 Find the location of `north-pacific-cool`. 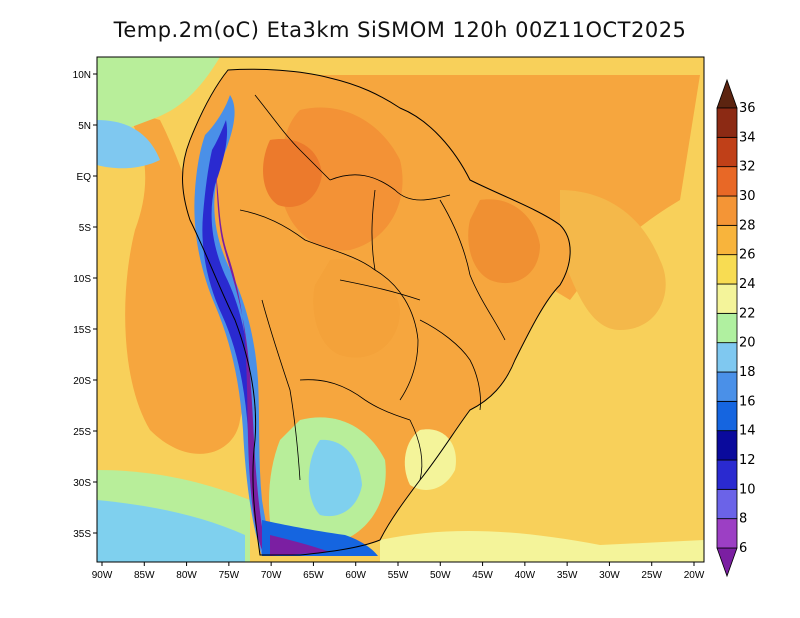

north-pacific-cool is located at coordinates (158, 98).